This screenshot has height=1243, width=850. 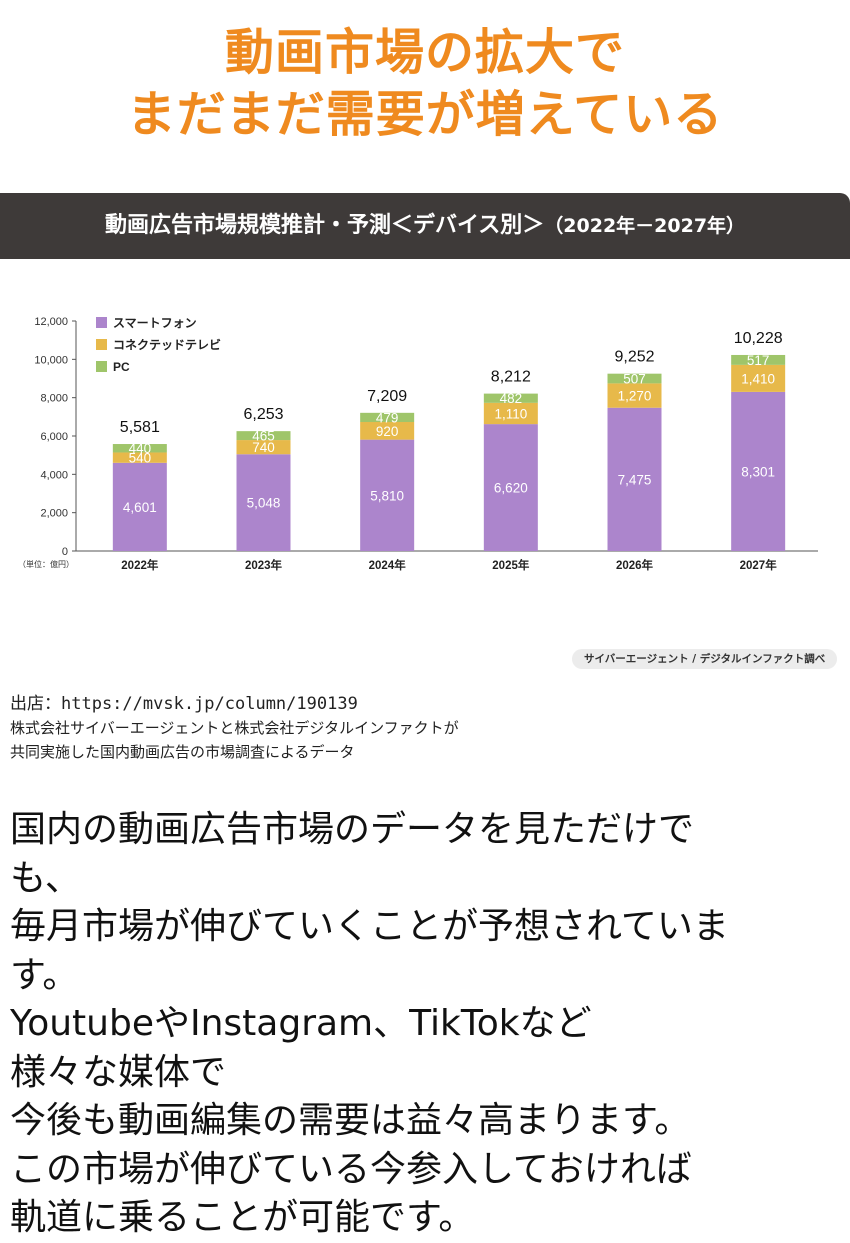 What do you see at coordinates (264, 565) in the screenshot?
I see `x-tick-label: 2023年` at bounding box center [264, 565].